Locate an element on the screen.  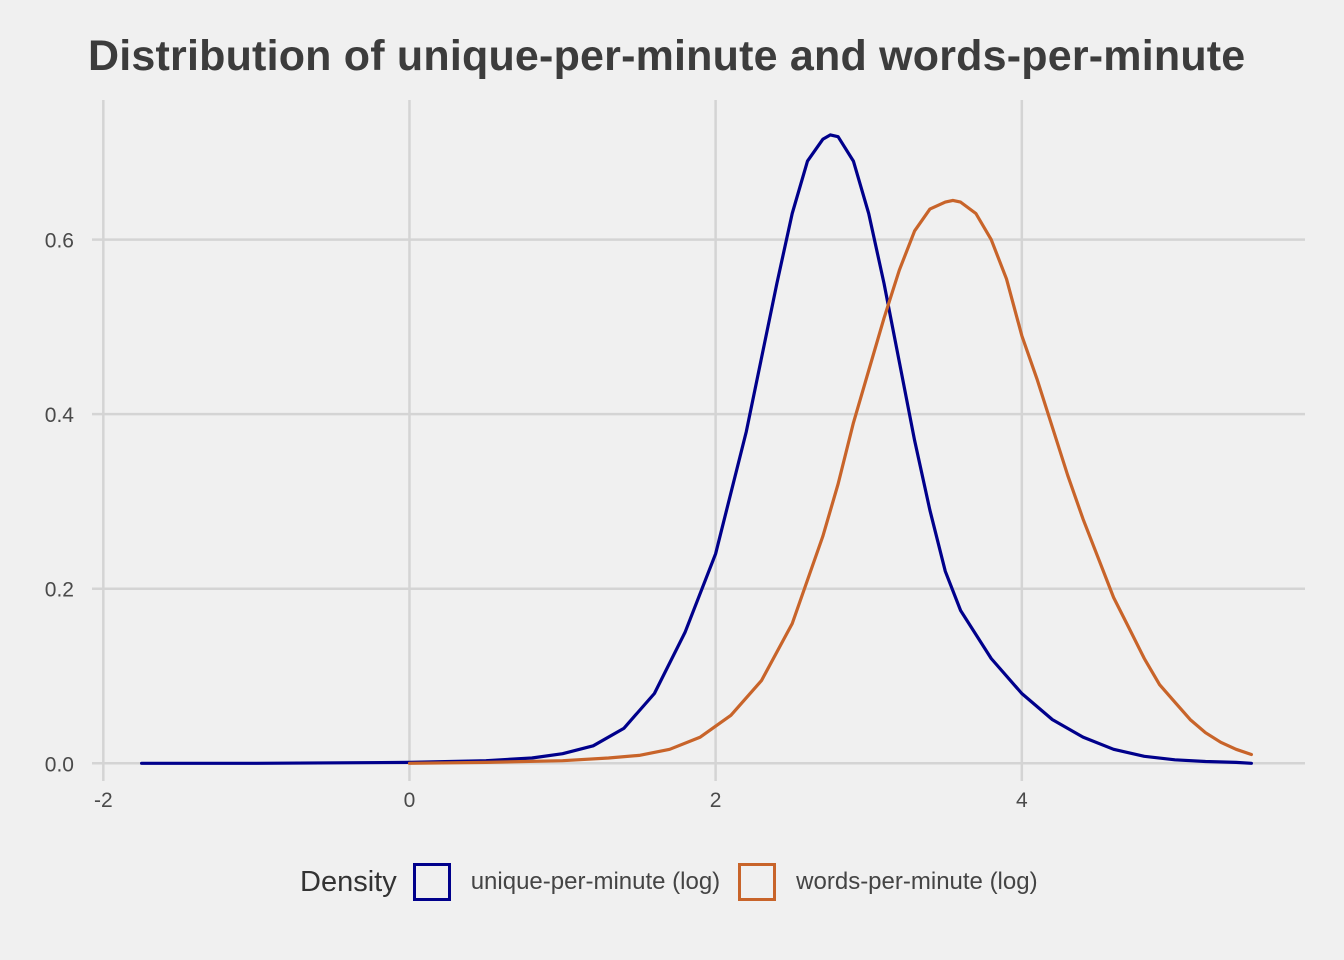
legend-label-words-per-minute: words-per-minute (log) is located at coordinates (917, 881).